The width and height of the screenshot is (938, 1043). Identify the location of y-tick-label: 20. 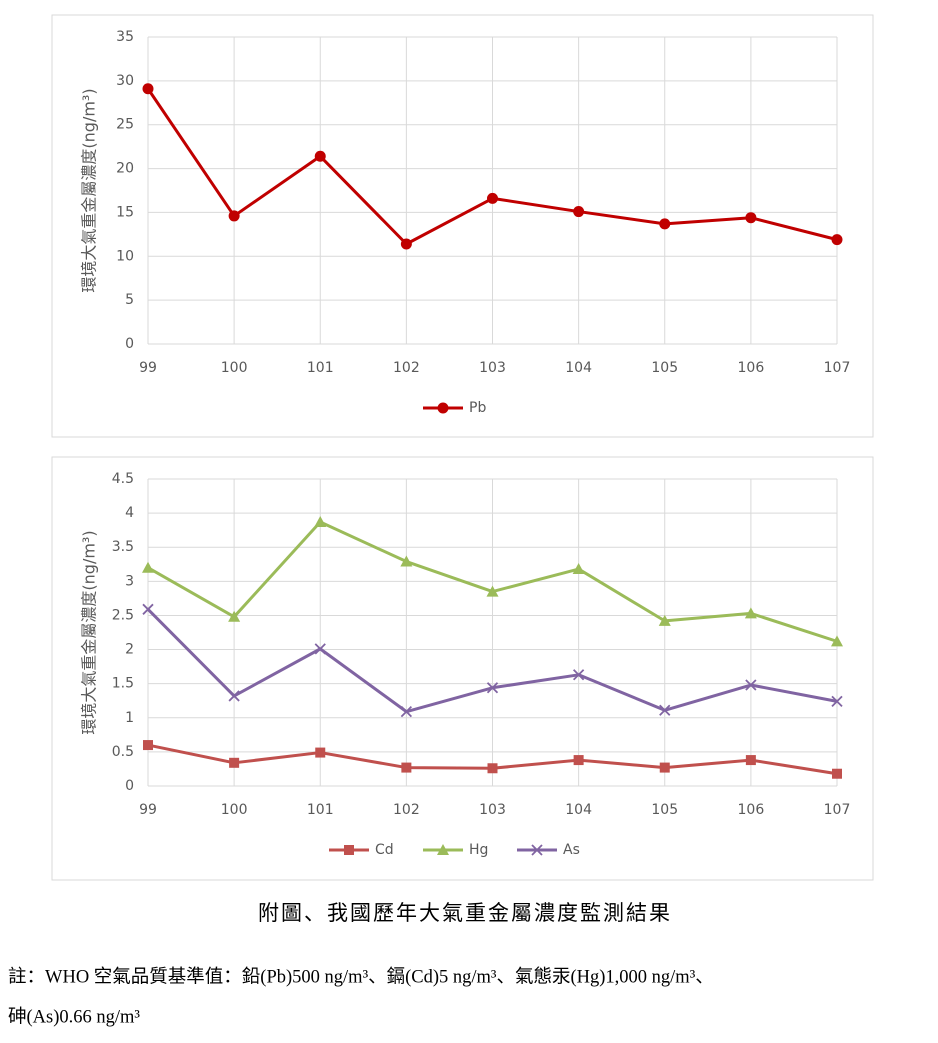
(125, 169).